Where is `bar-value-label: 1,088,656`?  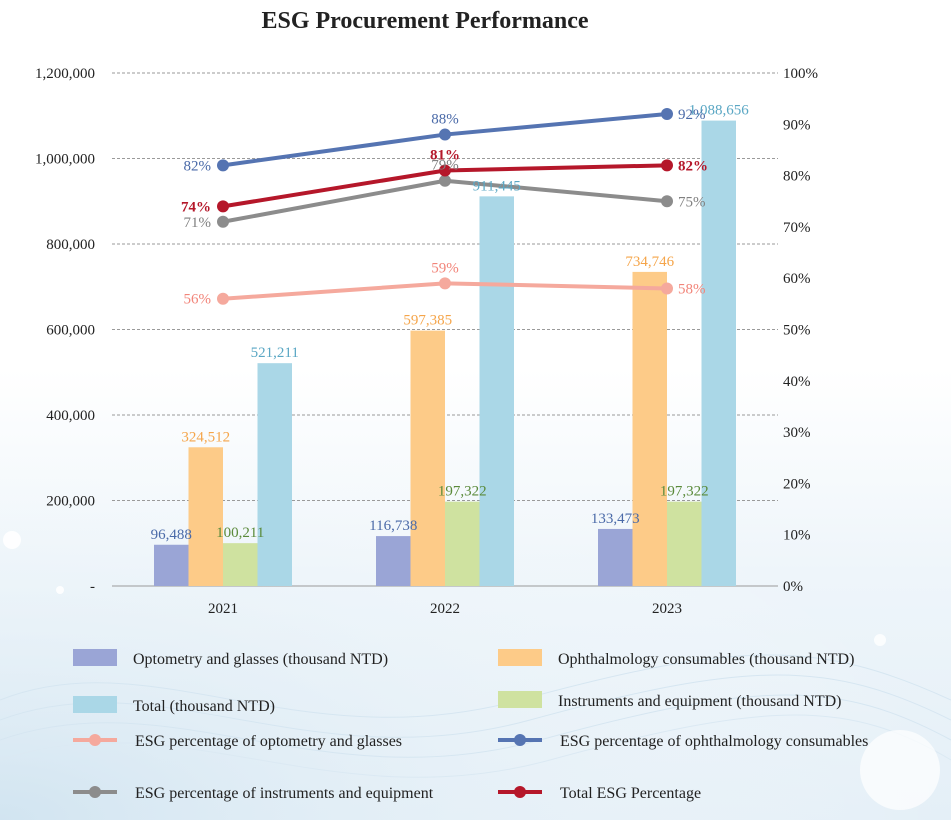
bar-value-label: 1,088,656 is located at coordinates (719, 111).